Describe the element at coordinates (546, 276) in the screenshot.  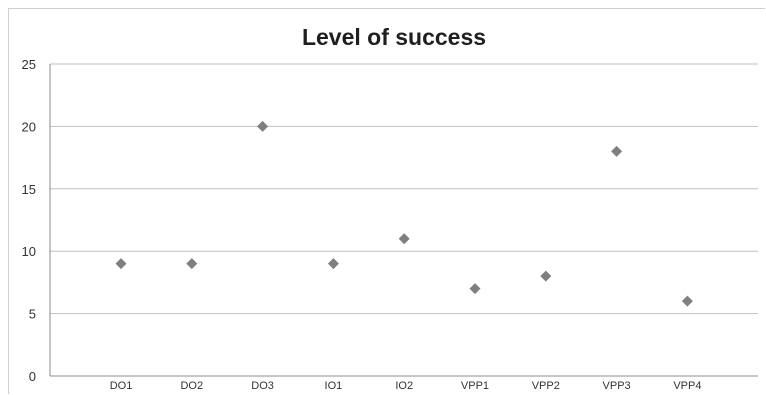
I see `data-point-vpp2` at that location.